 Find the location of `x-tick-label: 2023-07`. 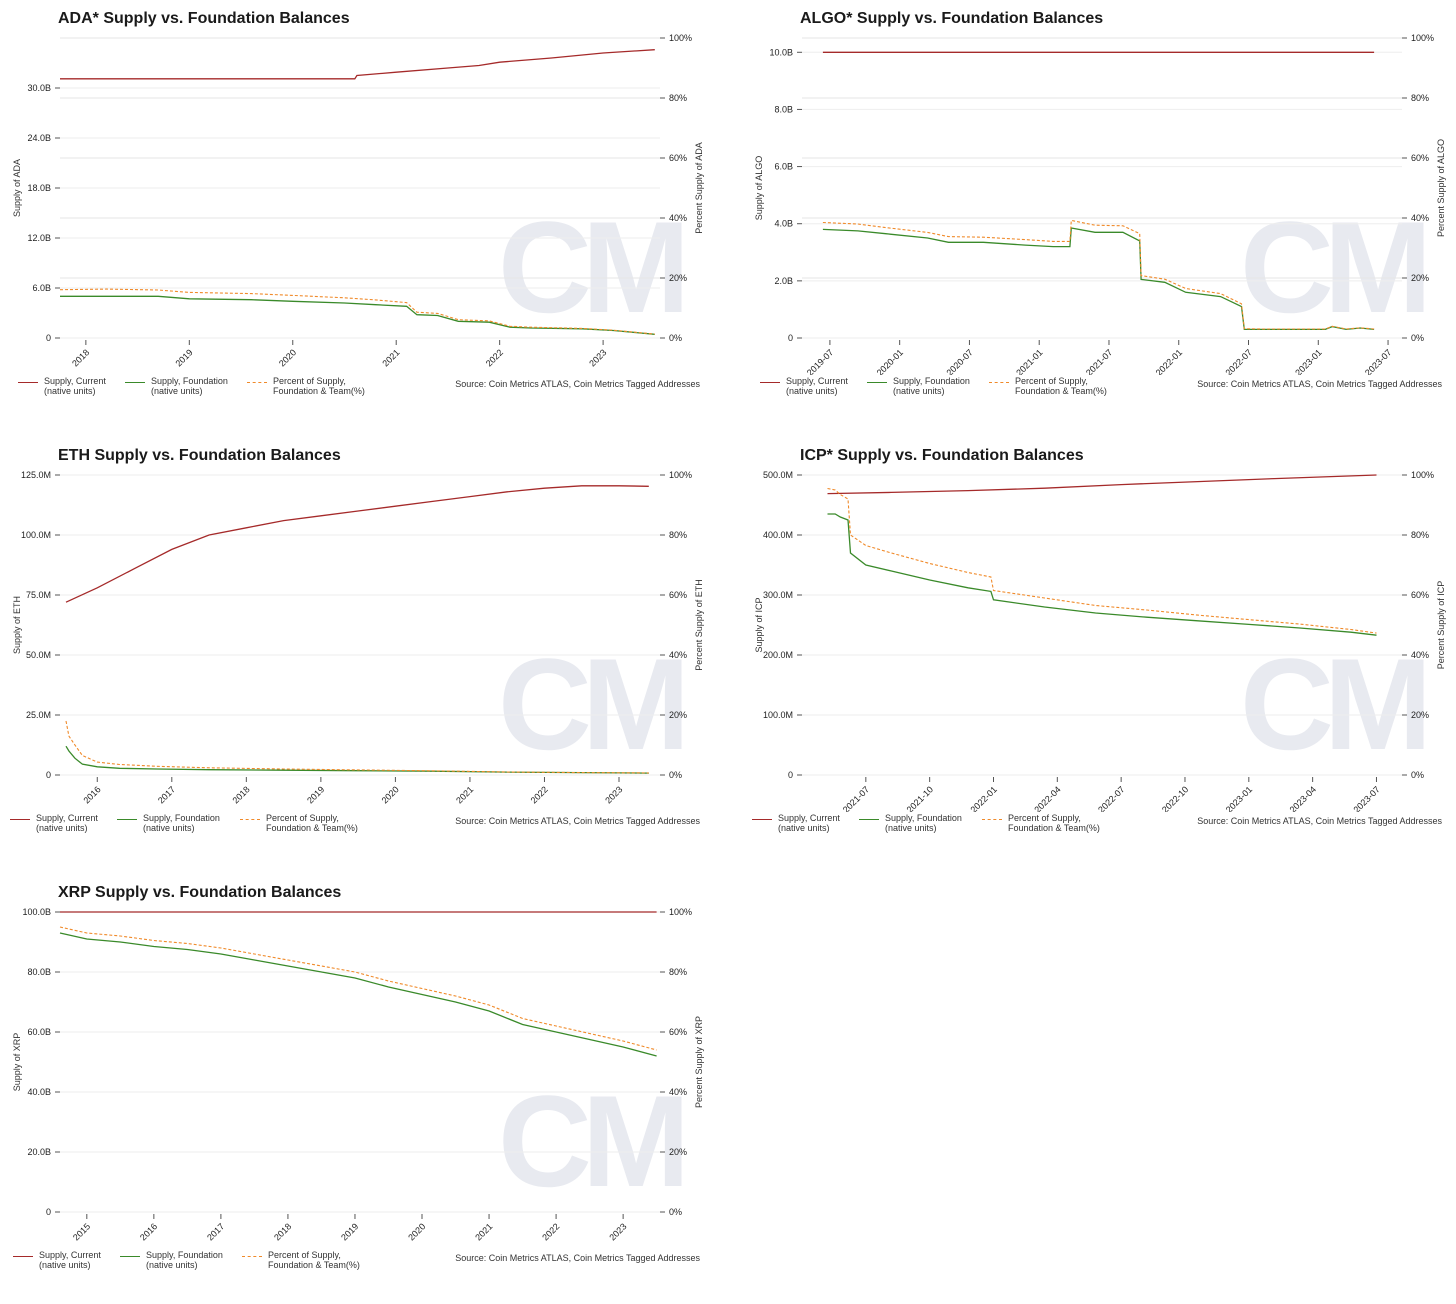

x-tick-label: 2023-07 is located at coordinates (1378, 361).